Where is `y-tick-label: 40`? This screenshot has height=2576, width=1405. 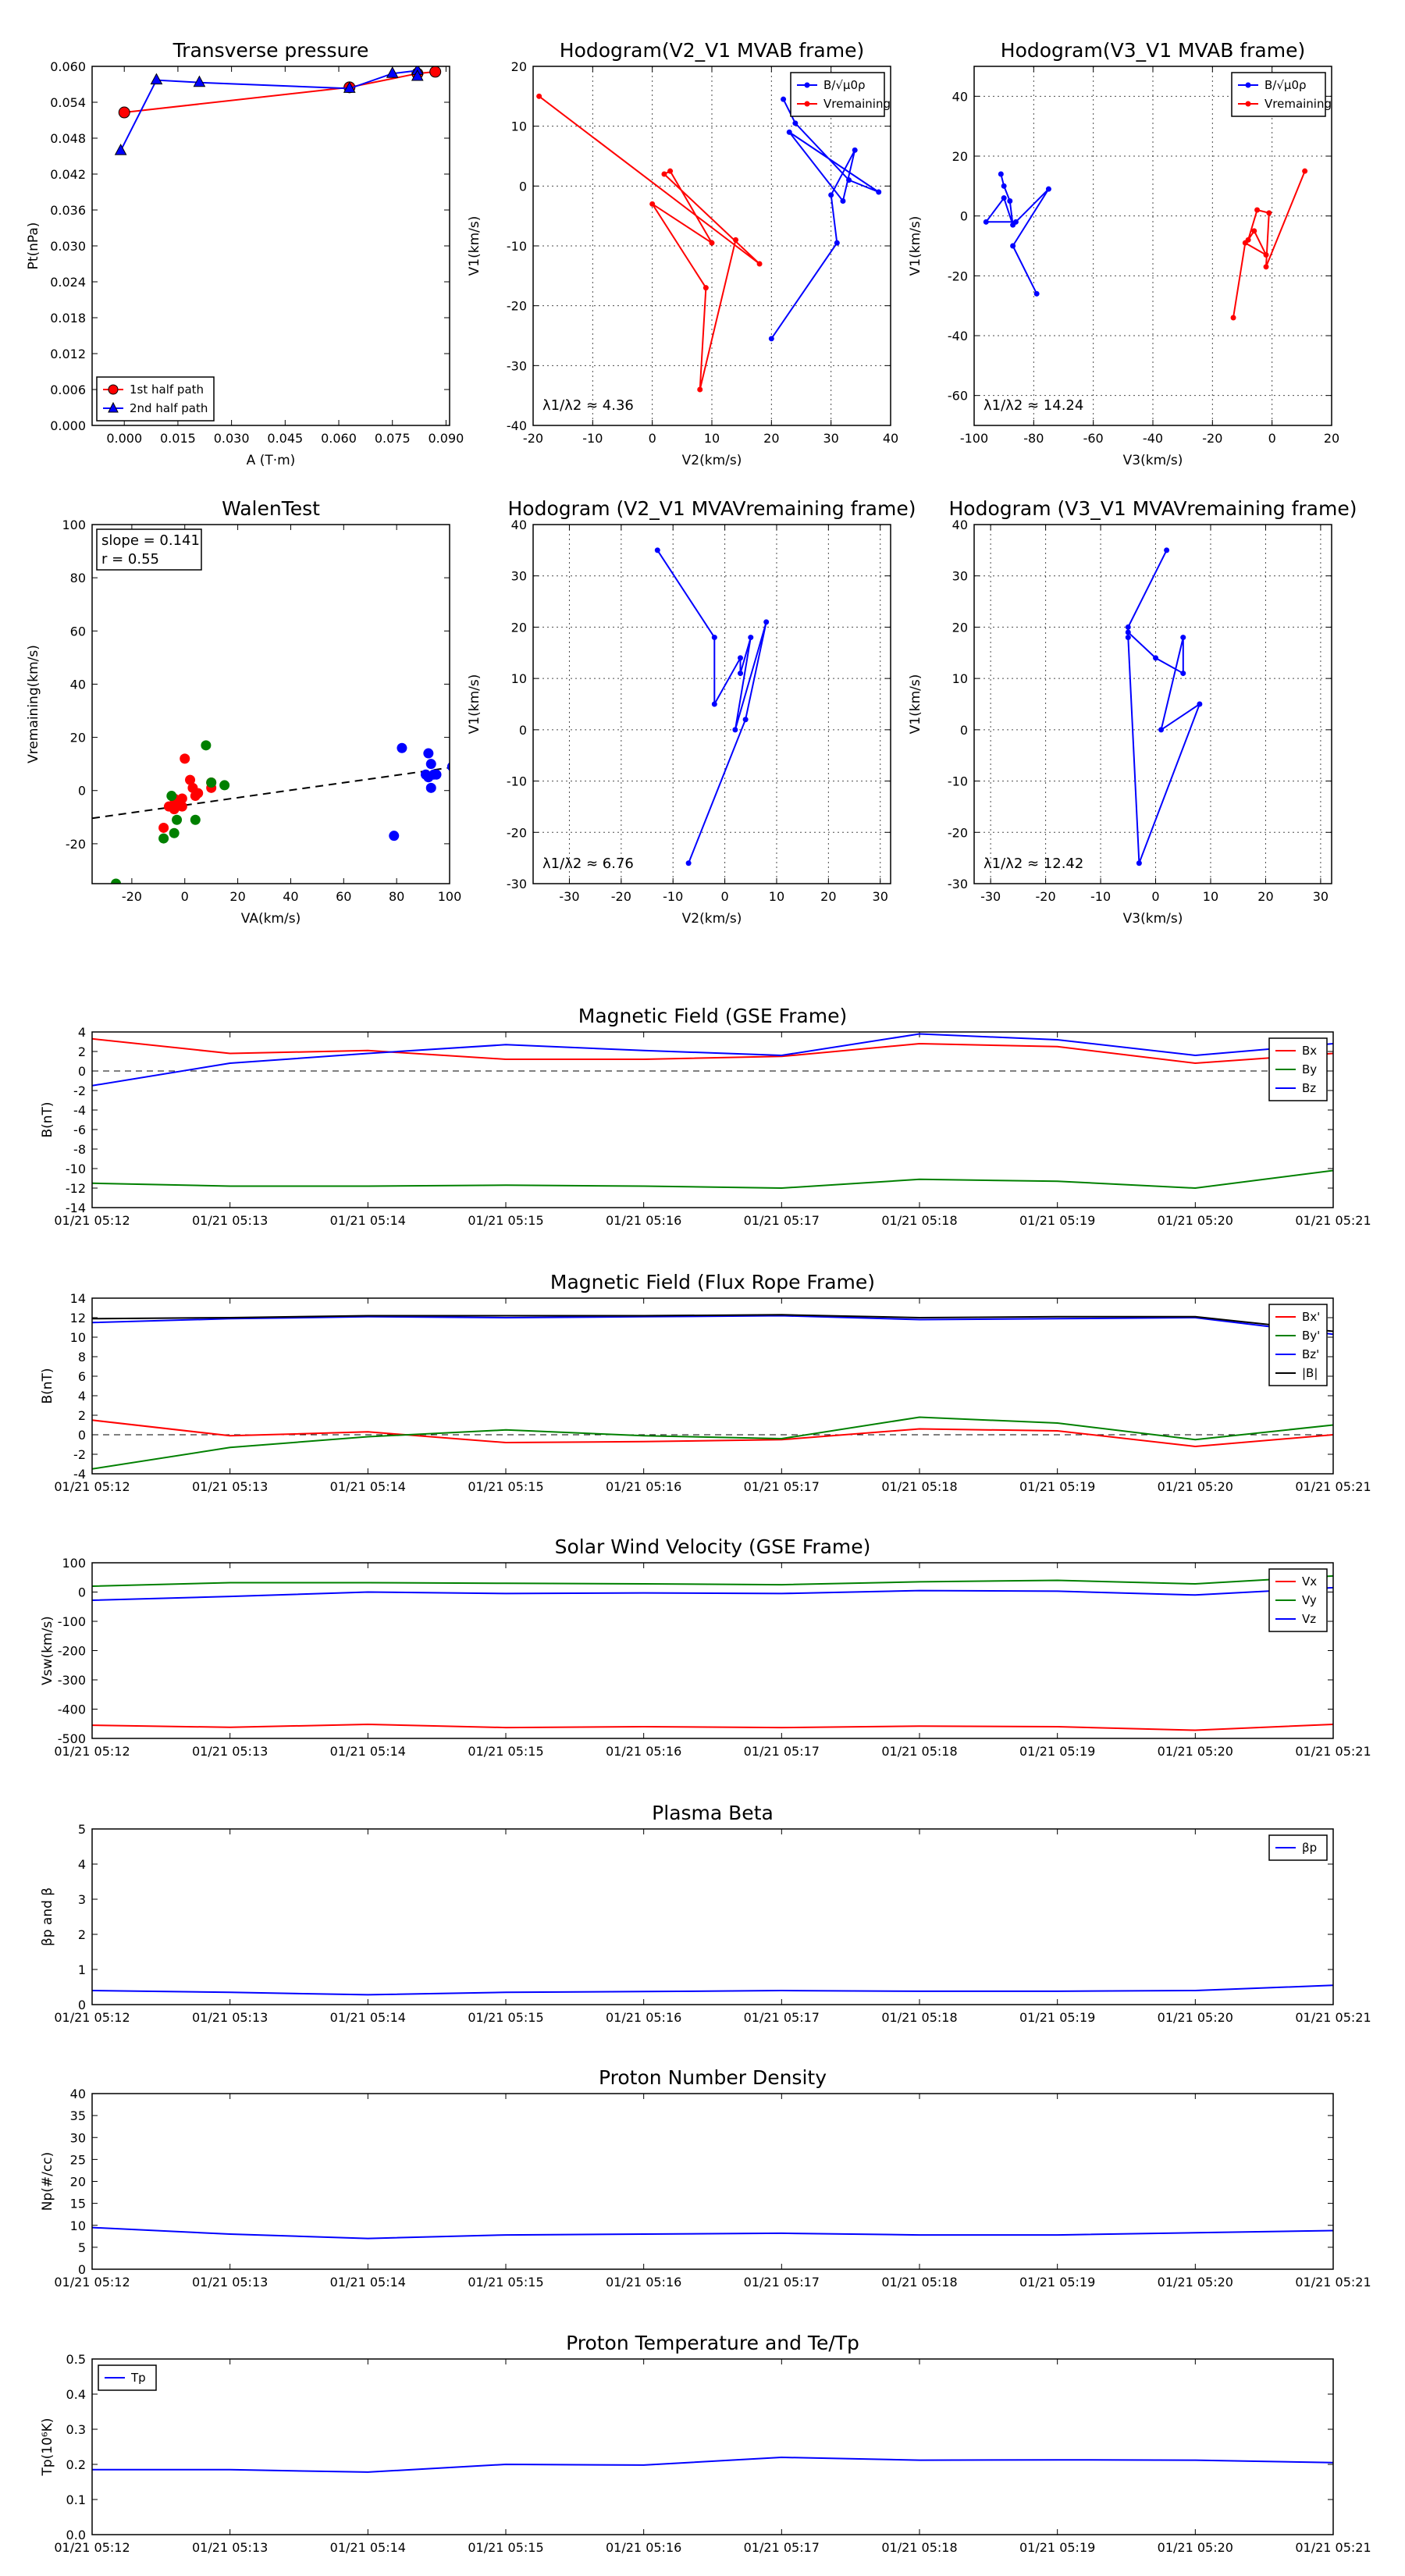
y-tick-label: 40 is located at coordinates (78, 2094).